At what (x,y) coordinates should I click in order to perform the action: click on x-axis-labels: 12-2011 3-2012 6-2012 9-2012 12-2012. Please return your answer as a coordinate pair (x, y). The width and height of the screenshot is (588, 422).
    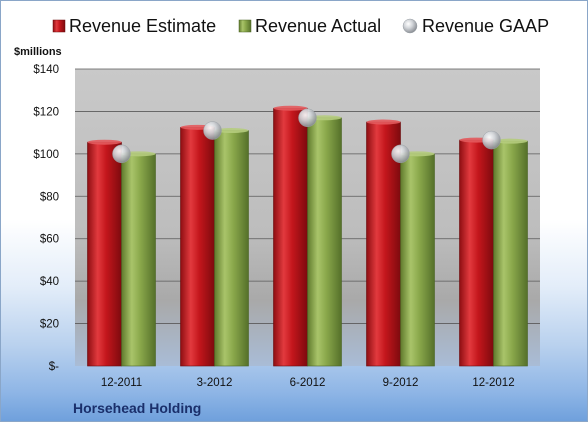
    Looking at the image, I should click on (308, 383).